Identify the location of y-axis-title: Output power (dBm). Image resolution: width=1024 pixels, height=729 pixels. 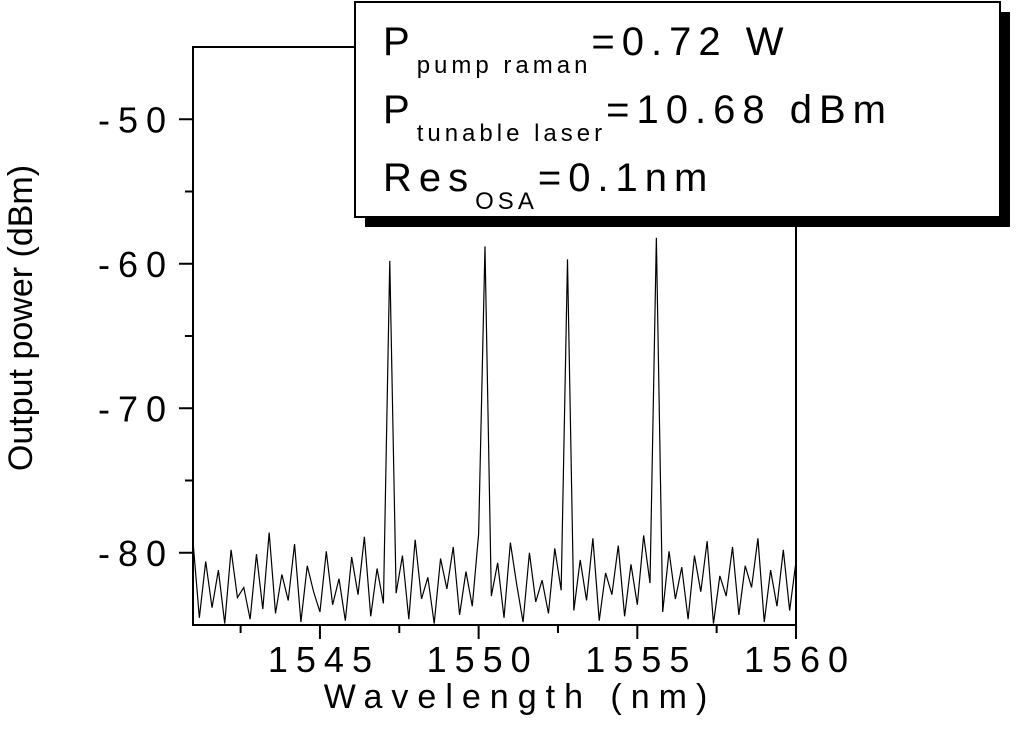
(21, 318).